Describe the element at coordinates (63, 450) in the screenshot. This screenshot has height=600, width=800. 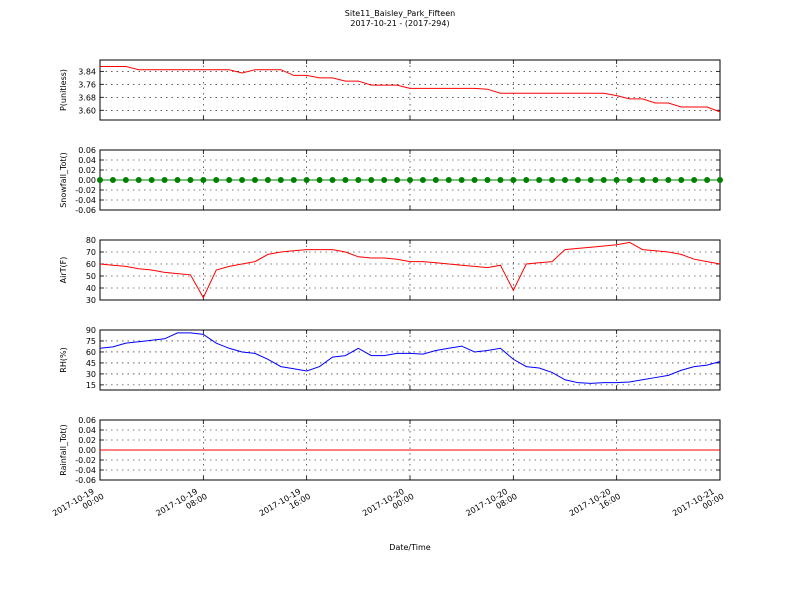
I see `y-axis-label: Rainfall_Tot()` at that location.